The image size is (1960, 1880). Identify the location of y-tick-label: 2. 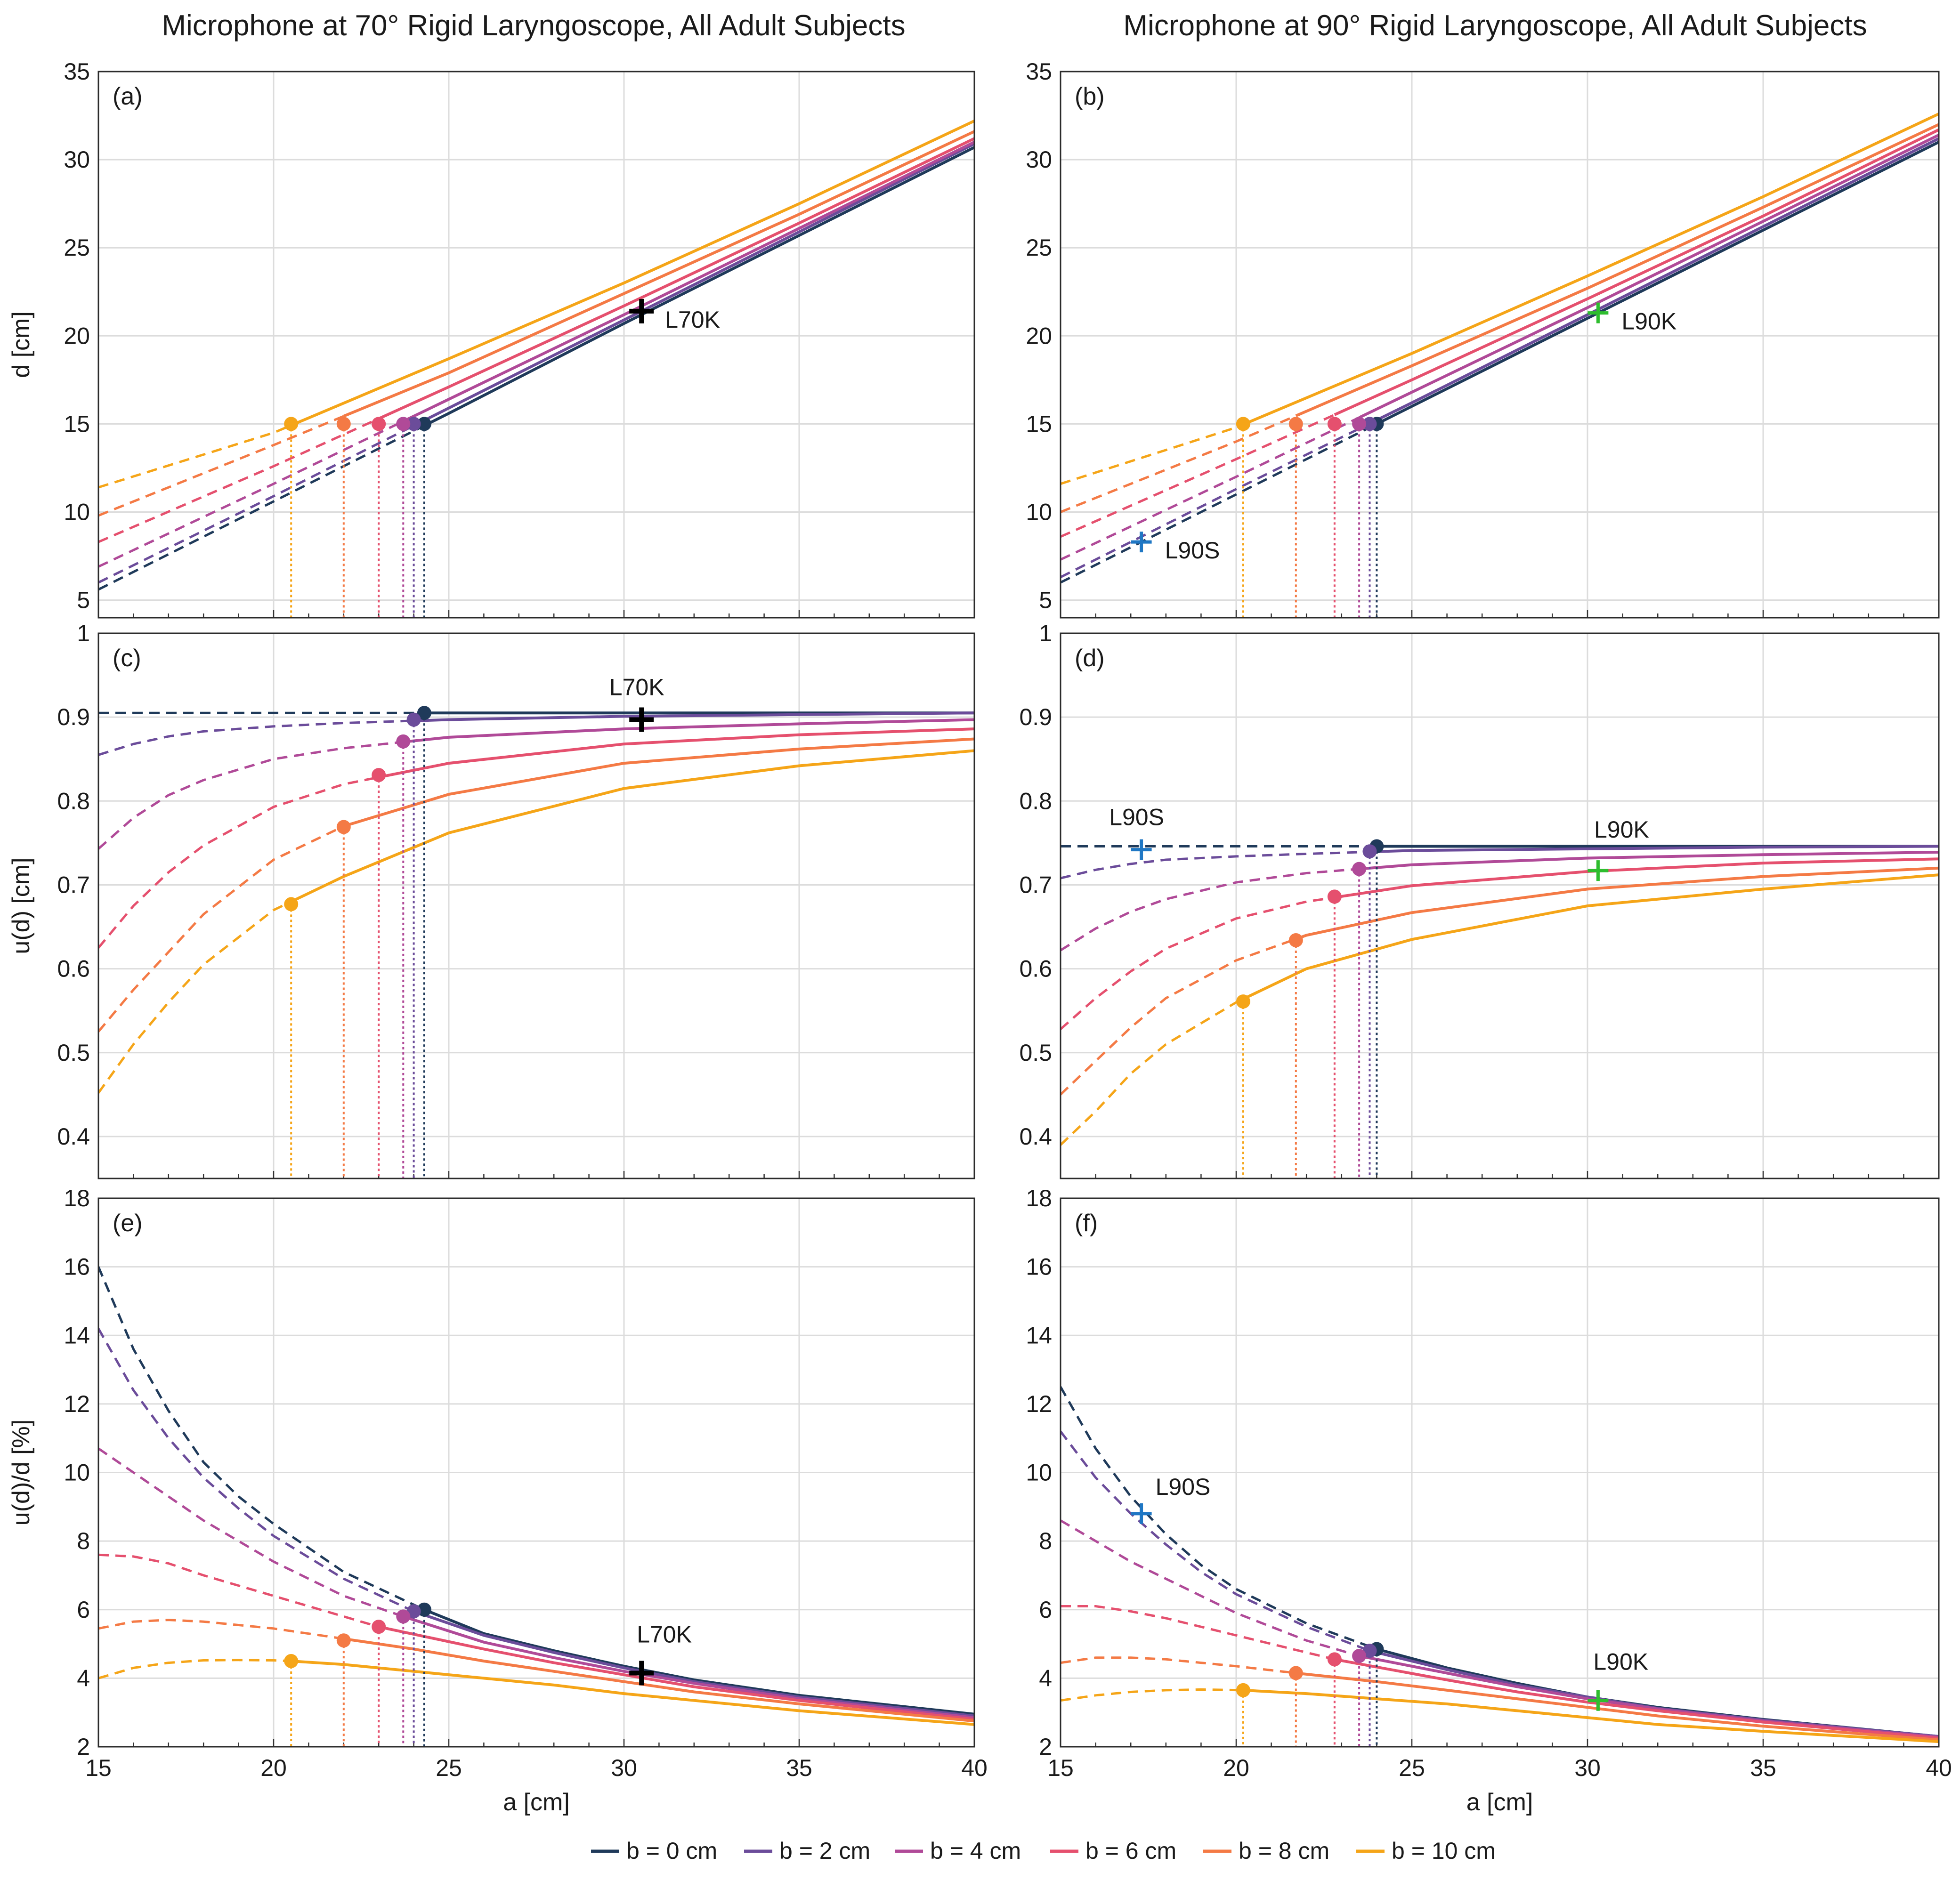
(1045, 1747).